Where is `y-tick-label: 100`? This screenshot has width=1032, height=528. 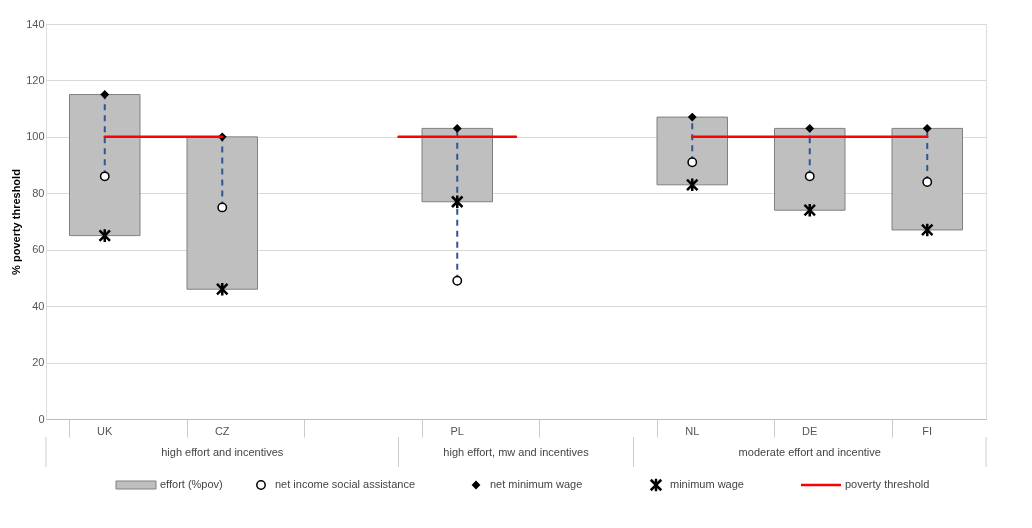
y-tick-label: 100 is located at coordinates (35, 136).